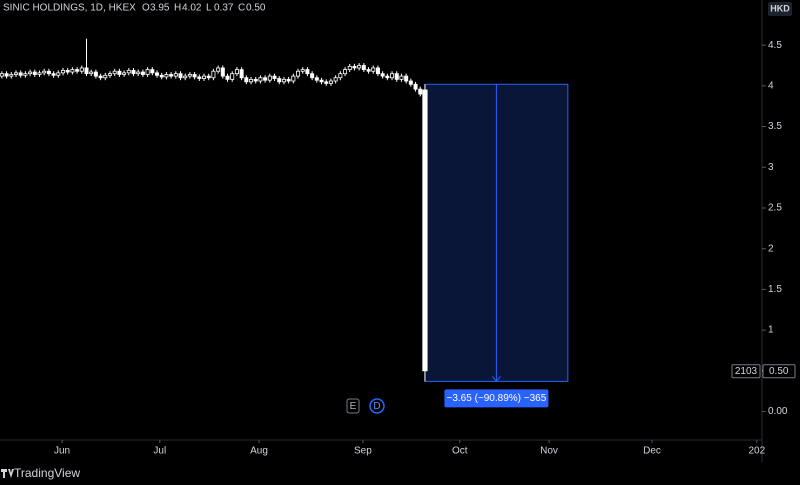 This screenshot has width=800, height=485. Describe the element at coordinates (177, 8) in the screenshot. I see `legend-key: H` at that location.